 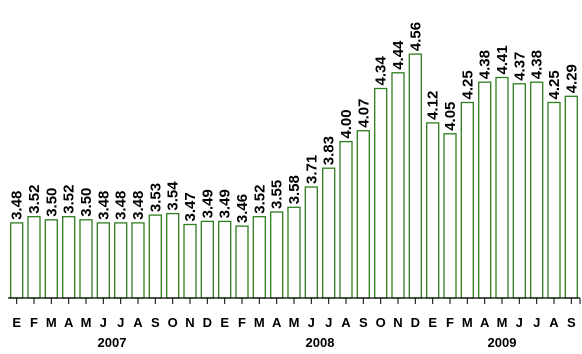 What do you see at coordinates (433, 105) in the screenshot?
I see `data-label: 4.12` at bounding box center [433, 105].